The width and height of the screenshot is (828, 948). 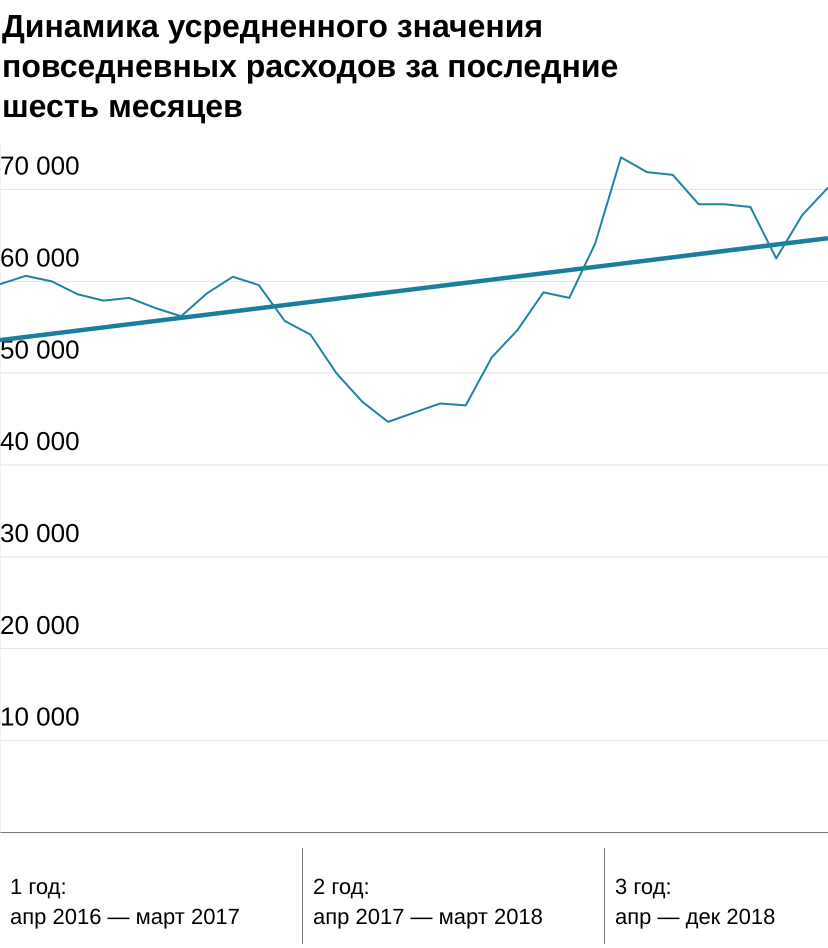 I want to click on y-tick-label: 20 000, so click(x=40, y=625).